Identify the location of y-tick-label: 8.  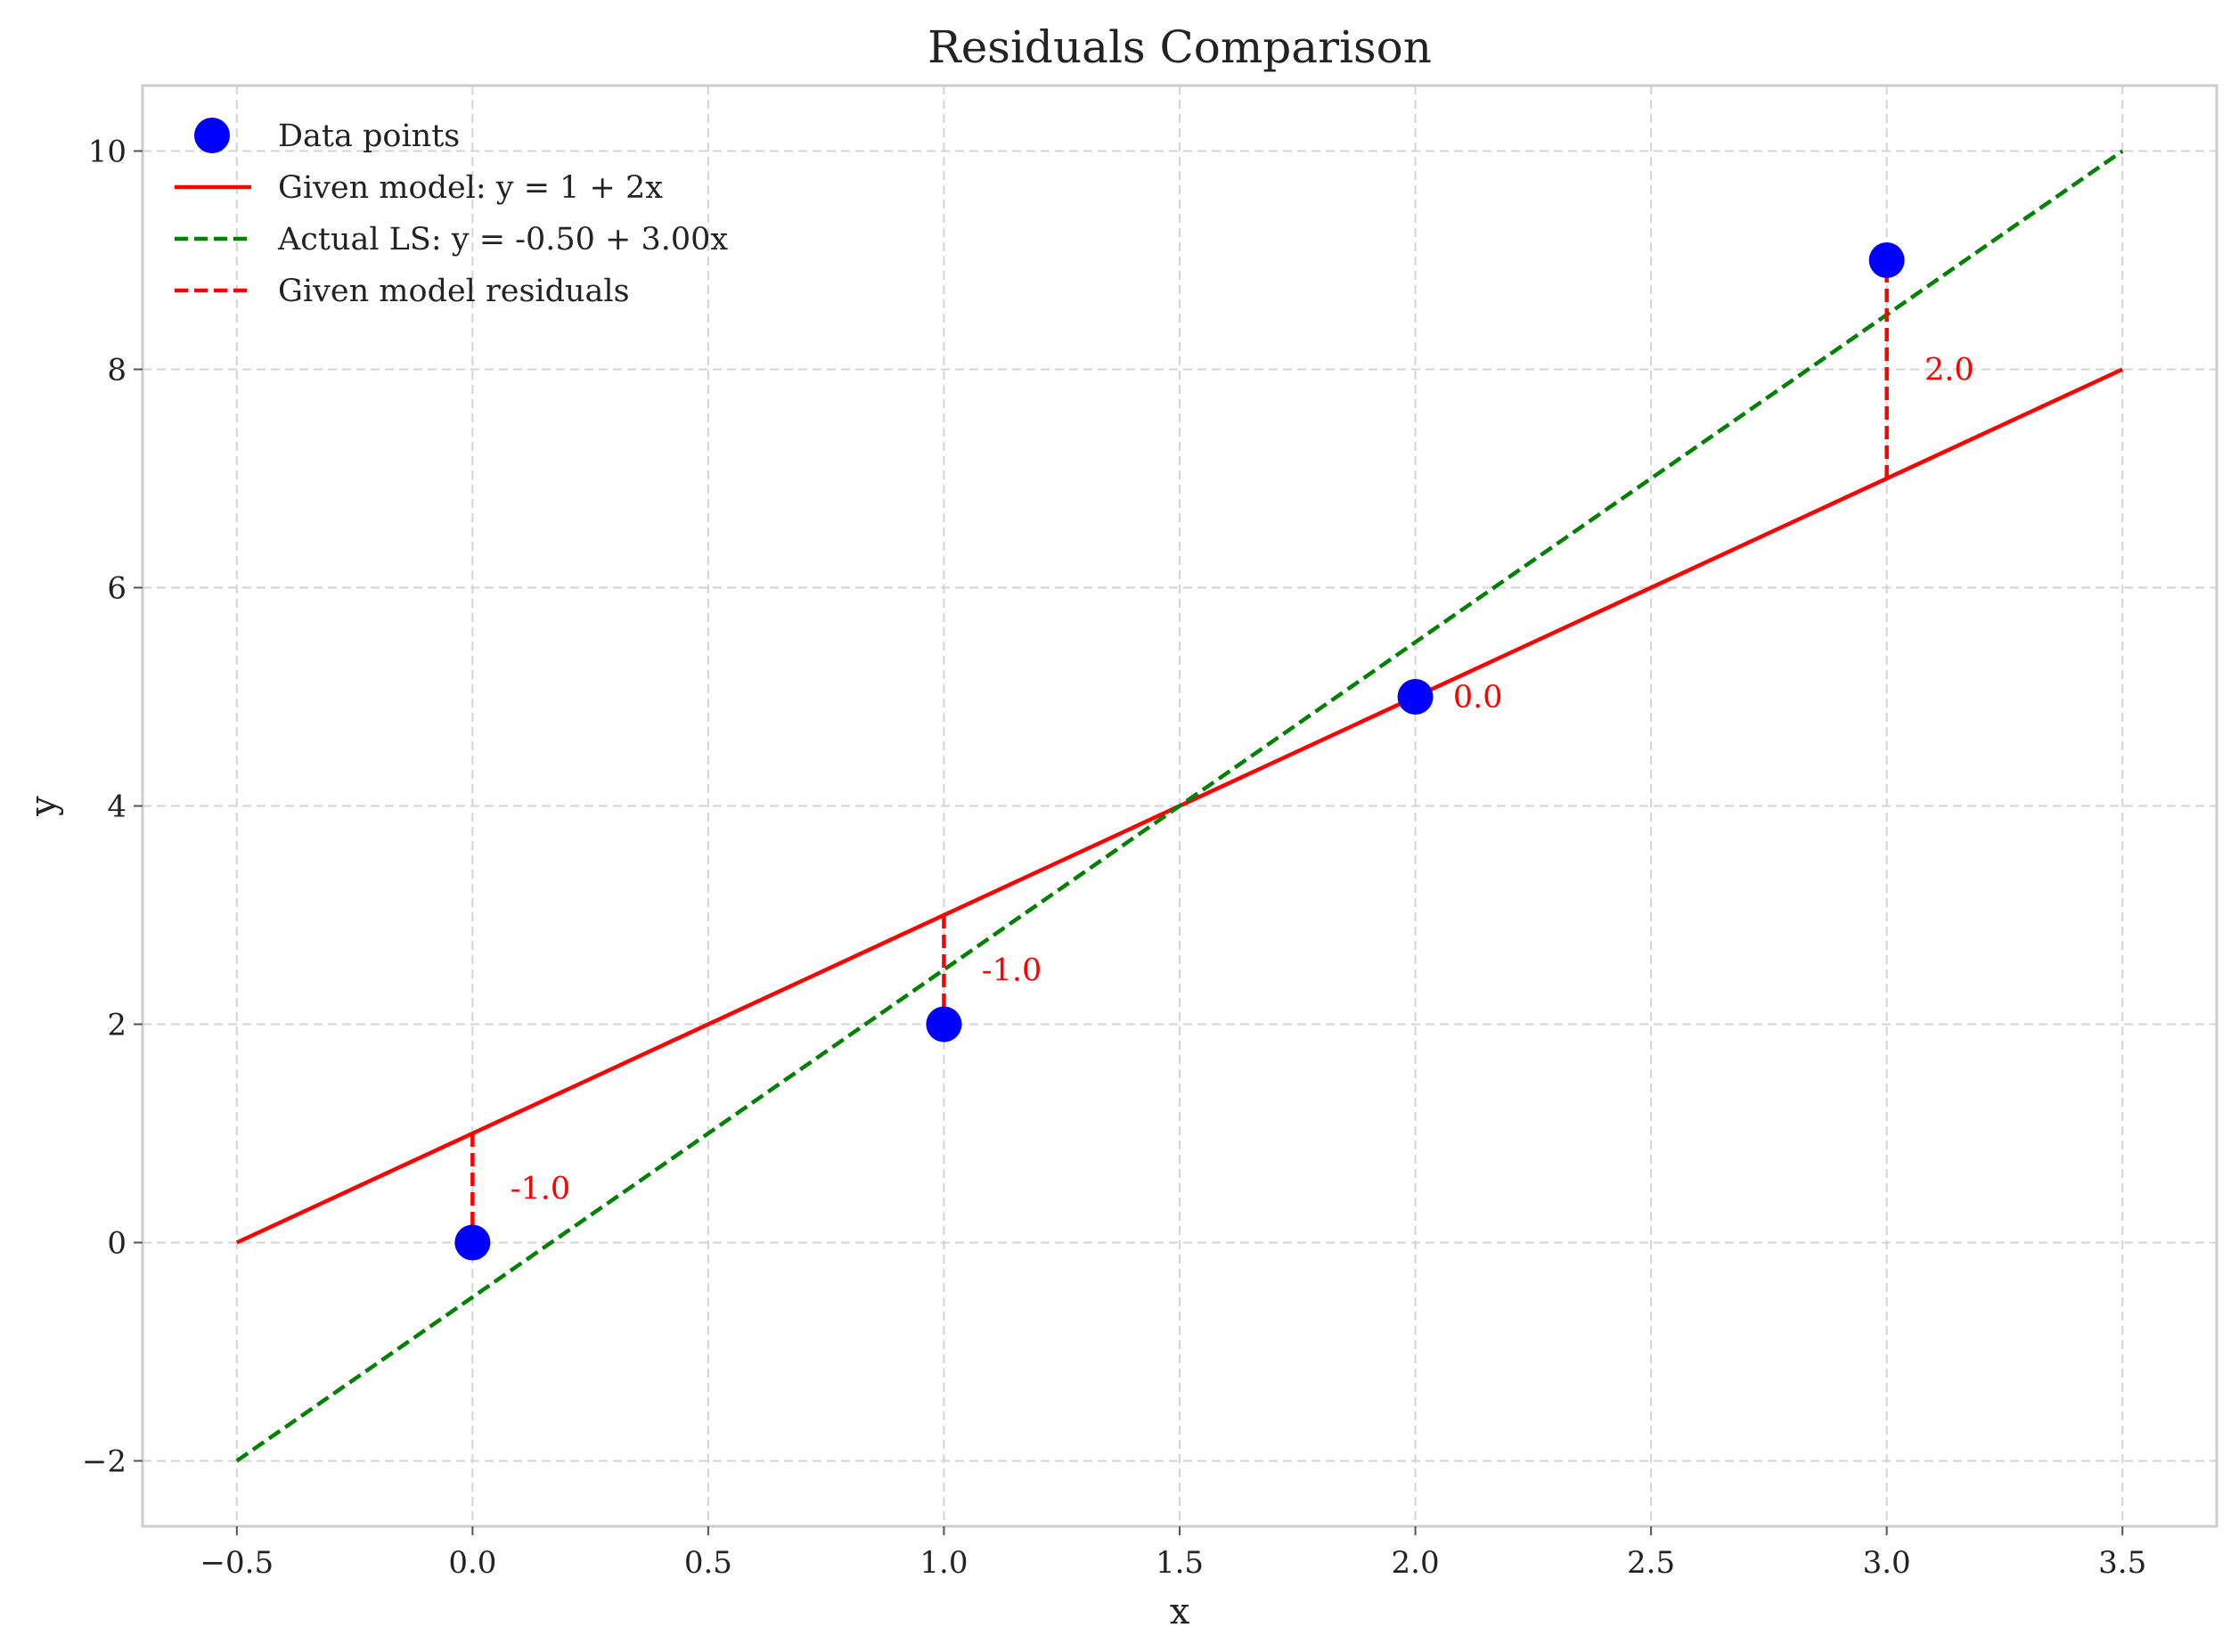
(117, 370).